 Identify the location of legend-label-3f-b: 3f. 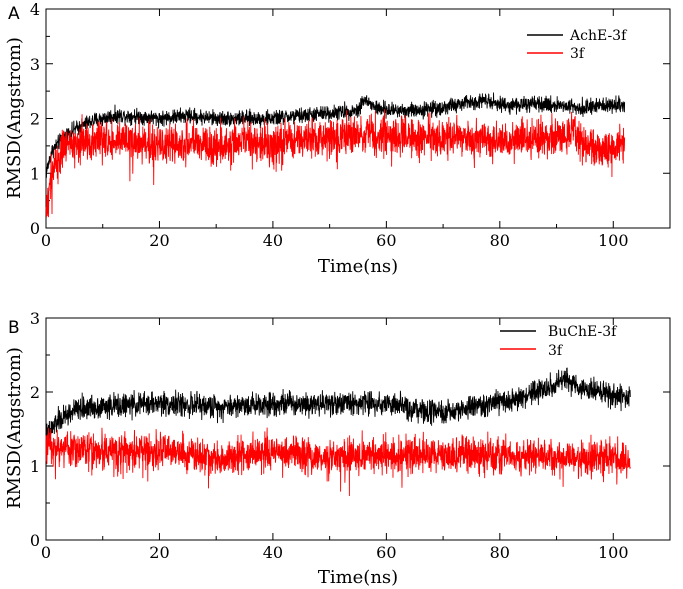
(556, 351).